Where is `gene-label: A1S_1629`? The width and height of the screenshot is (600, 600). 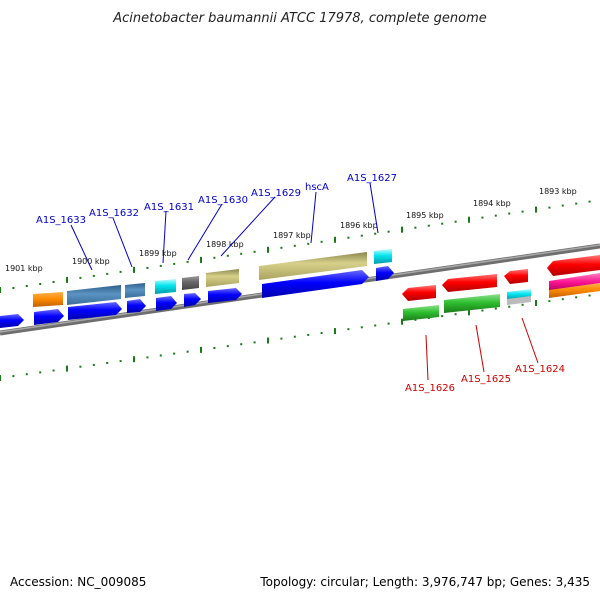 gene-label: A1S_1629 is located at coordinates (276, 193).